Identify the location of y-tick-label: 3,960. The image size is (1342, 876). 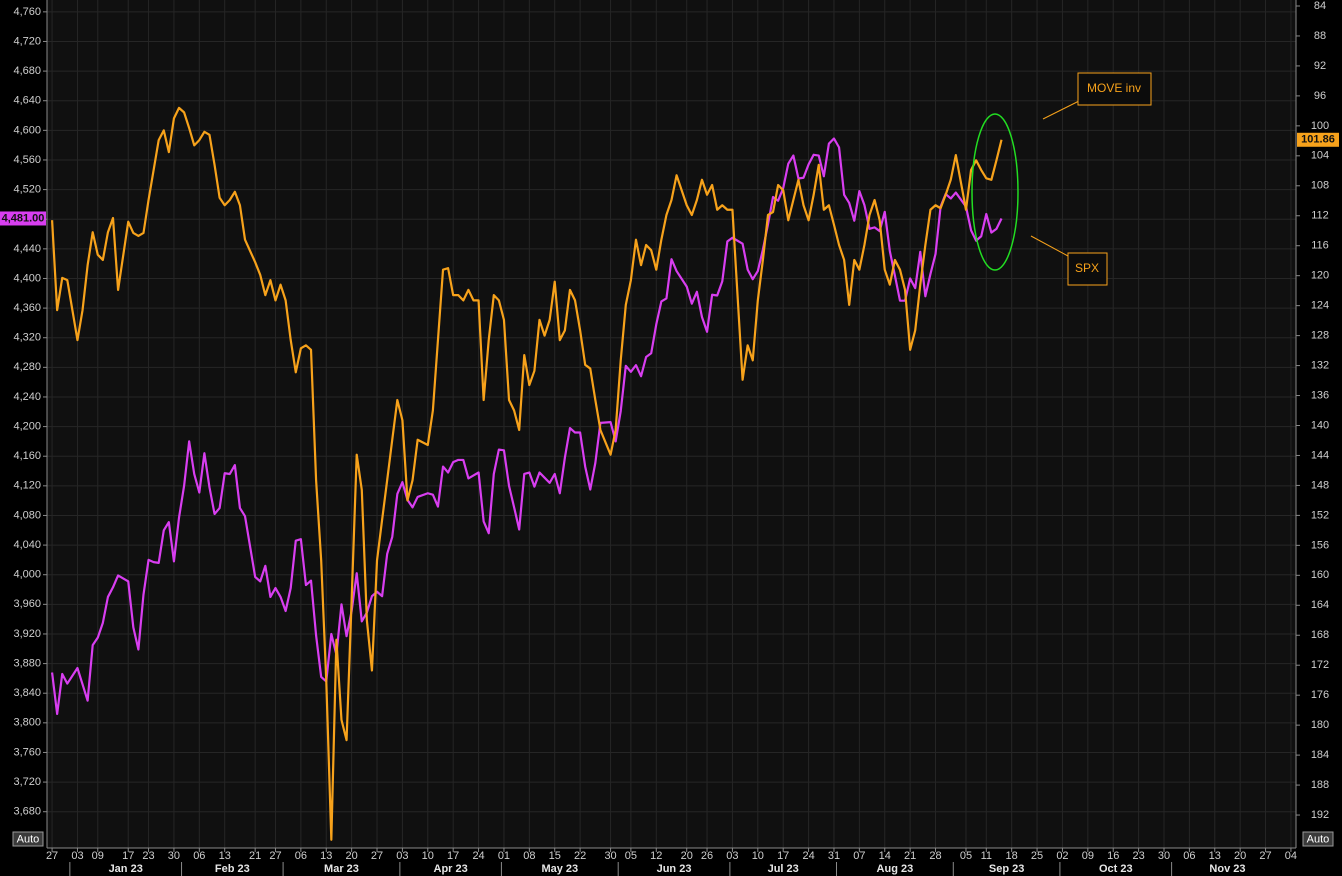
(27, 604).